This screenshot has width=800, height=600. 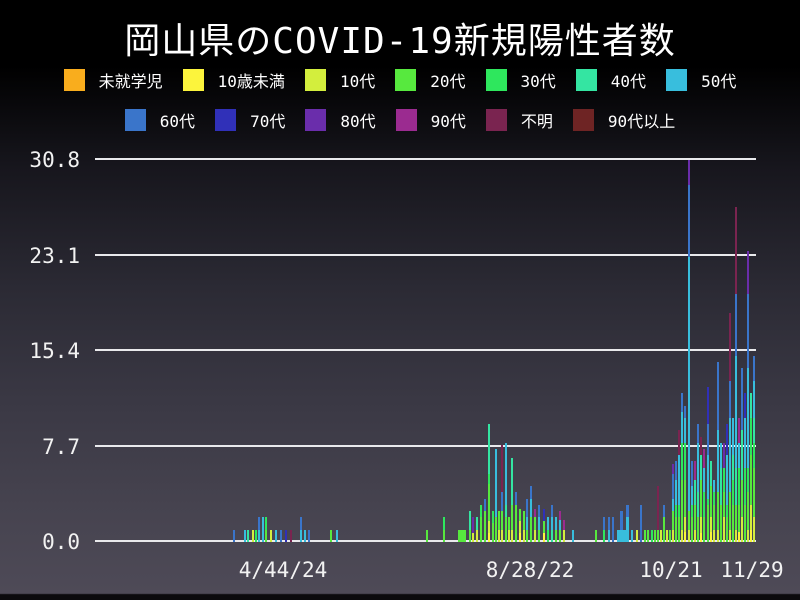 I want to click on y-axis-tick-label: 0.0, so click(x=61, y=542).